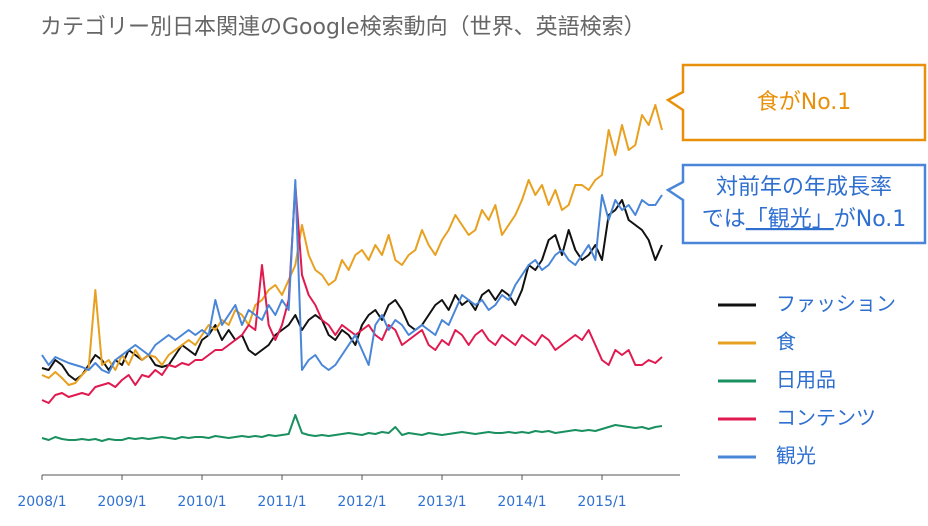 The height and width of the screenshot is (526, 928). I want to click on annotation: 食がNo.1, so click(804, 102).